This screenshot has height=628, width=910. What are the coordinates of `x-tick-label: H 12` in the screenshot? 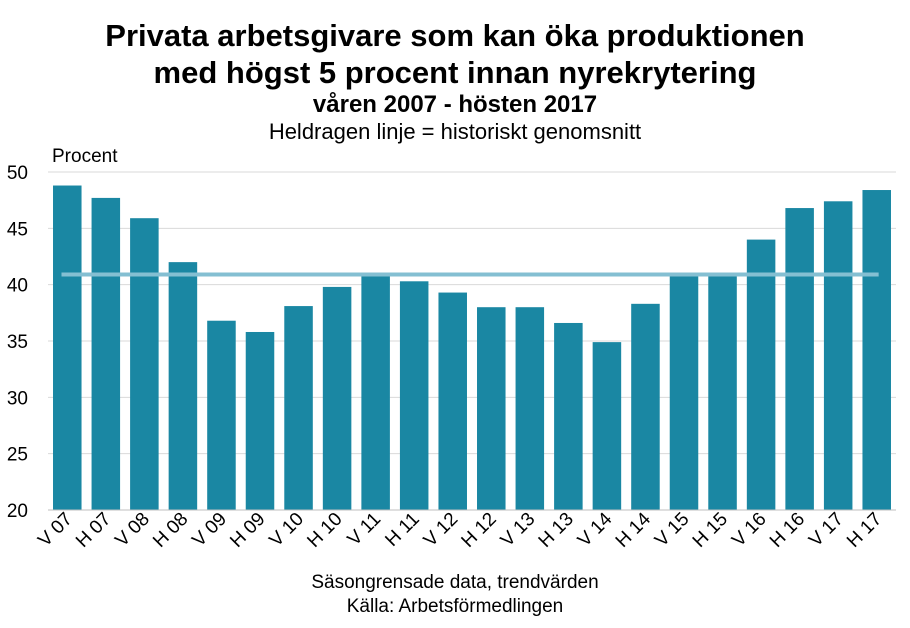 It's located at (479, 530).